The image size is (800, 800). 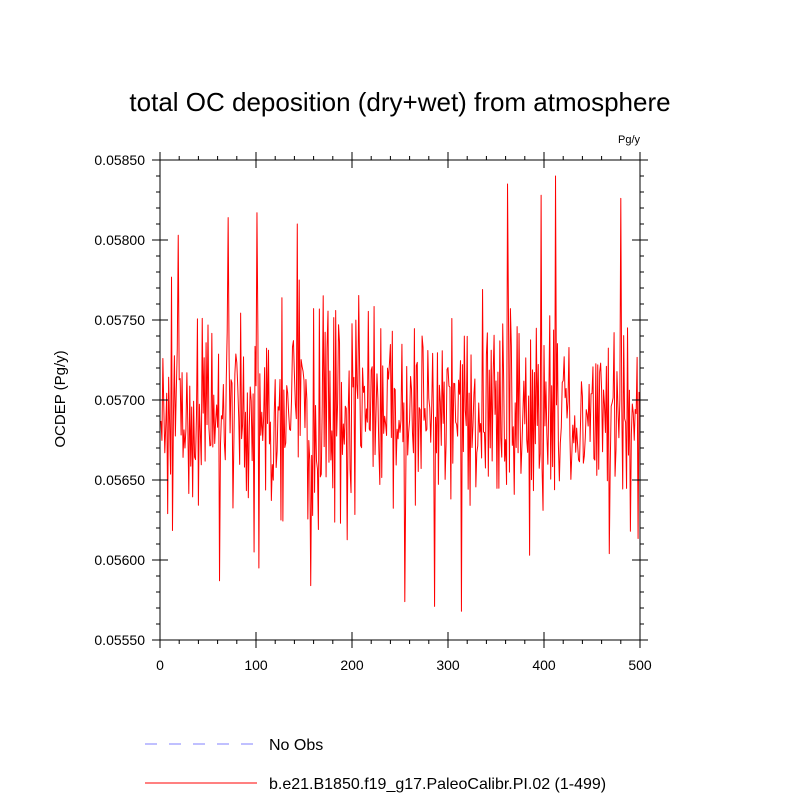 What do you see at coordinates (119, 160) in the screenshot?
I see `y-tick-label: 0.05850` at bounding box center [119, 160].